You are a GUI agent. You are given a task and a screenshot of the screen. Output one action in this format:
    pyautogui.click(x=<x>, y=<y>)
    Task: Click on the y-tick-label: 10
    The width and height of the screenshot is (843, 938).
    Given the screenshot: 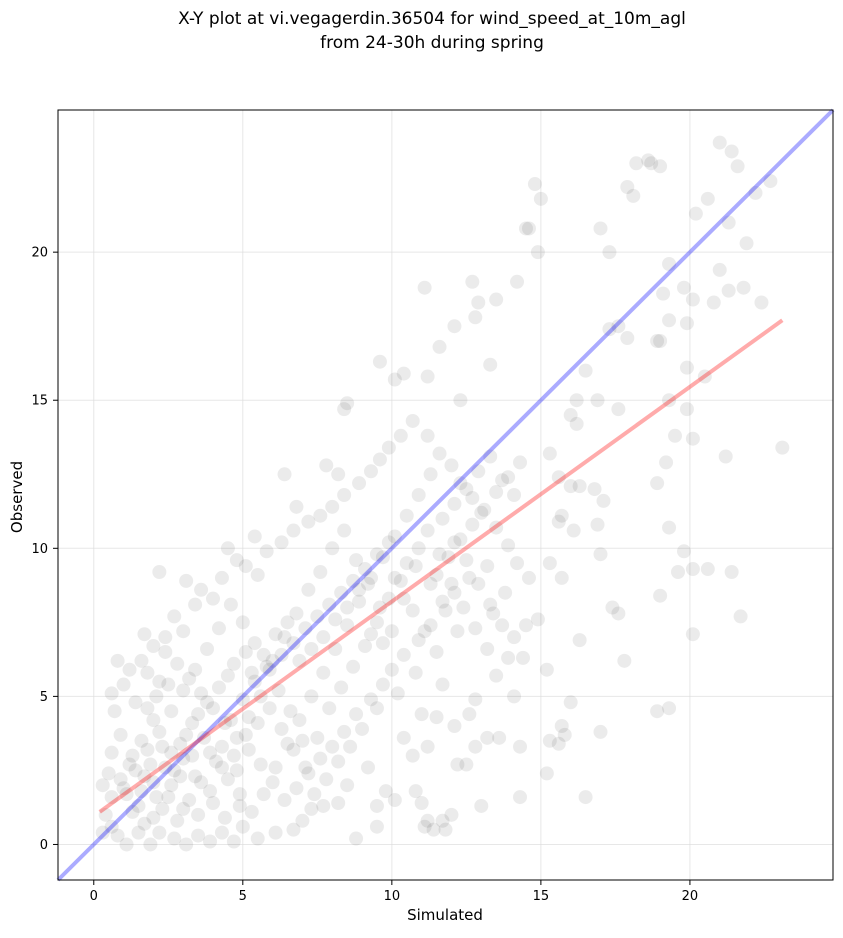 What is the action you would take?
    pyautogui.click(x=39, y=549)
    